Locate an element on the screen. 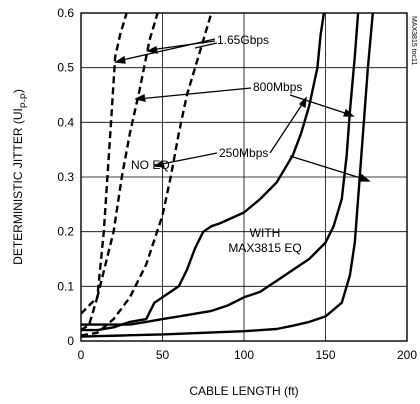  label-800mbps: 800Mbps is located at coordinates (277, 87).